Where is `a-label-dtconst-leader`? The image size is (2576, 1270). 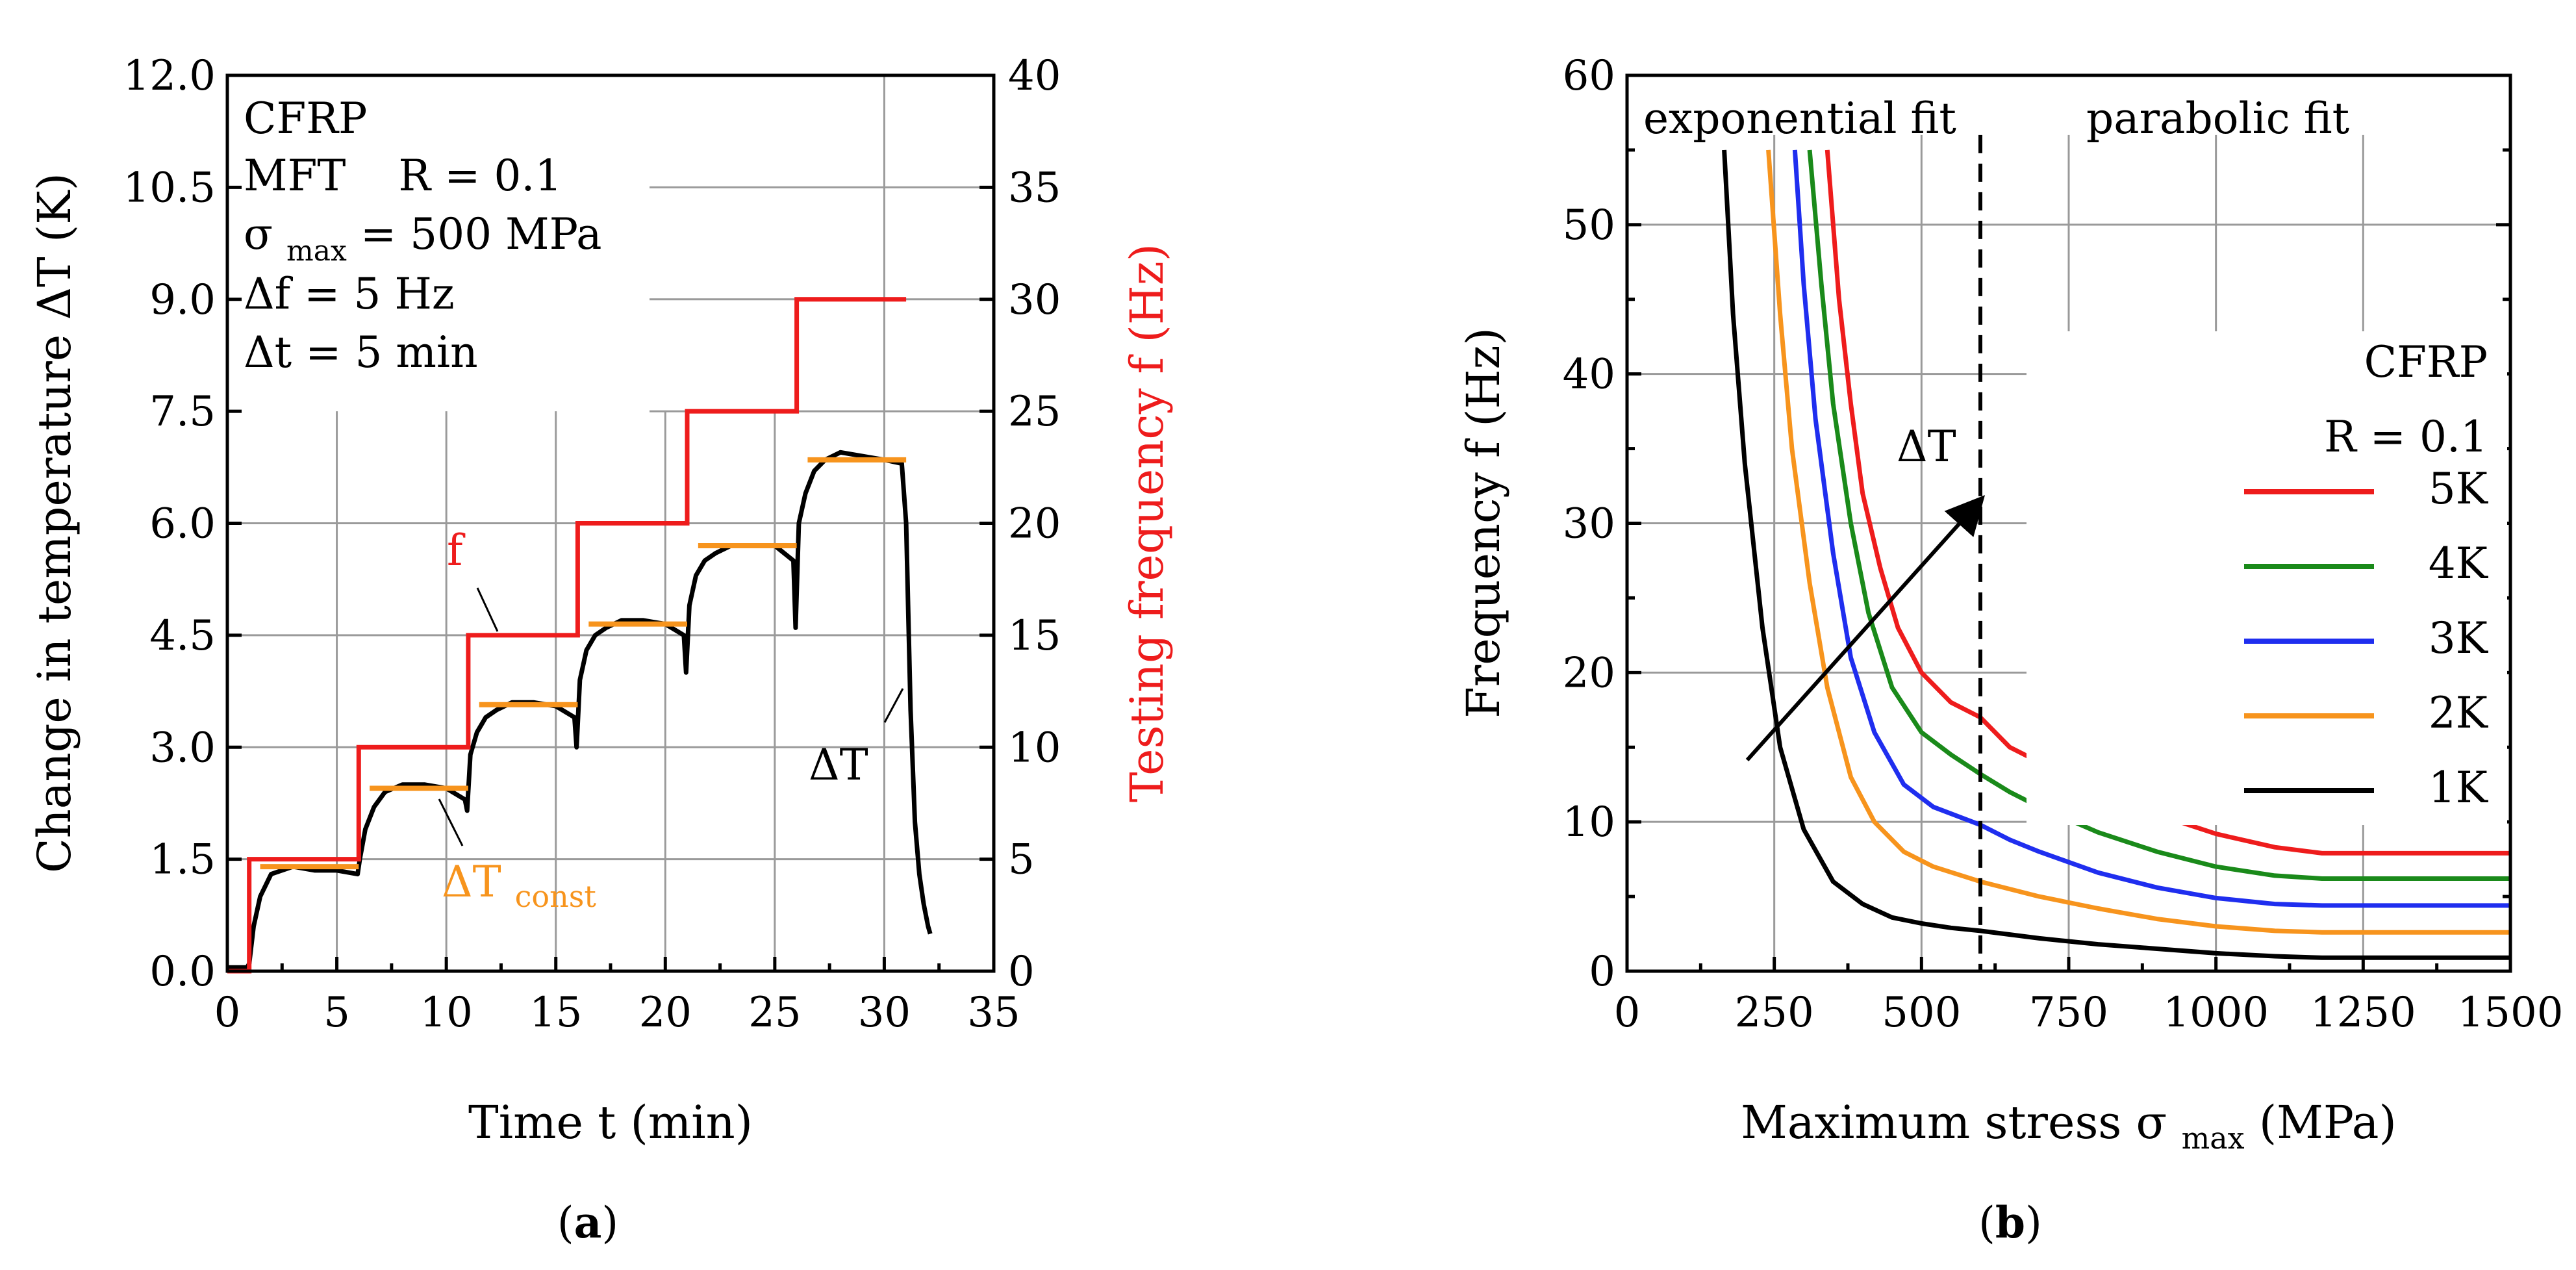 a-label-dtconst-leader is located at coordinates (451, 822).